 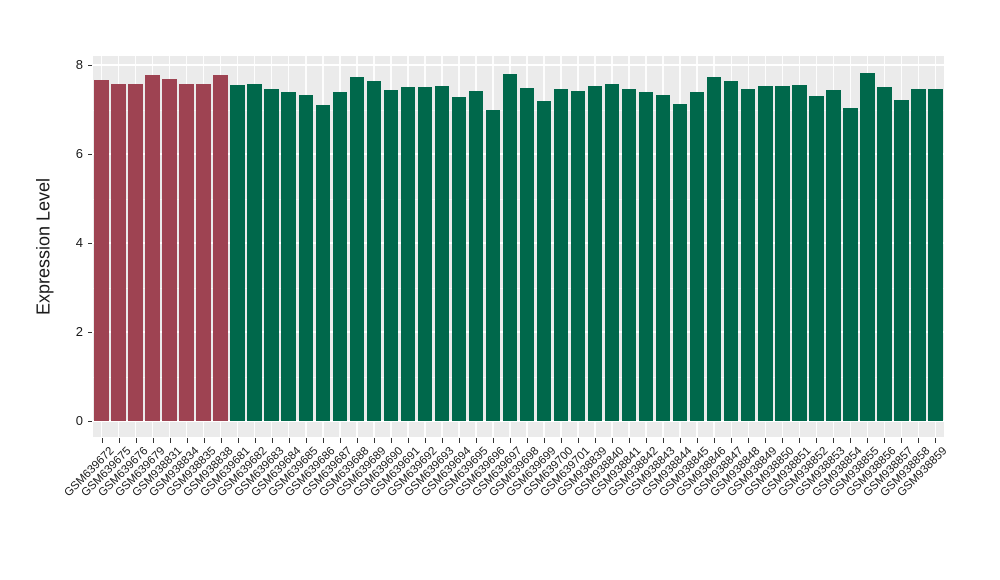 What do you see at coordinates (561, 255) in the screenshot?
I see `bar-GSM639700` at bounding box center [561, 255].